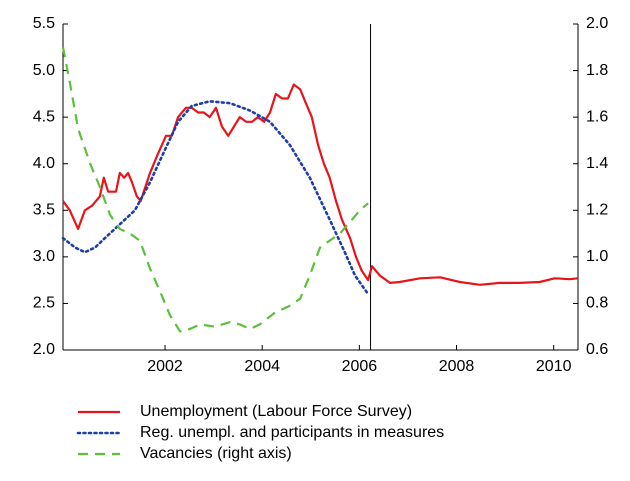 This screenshot has width=630, height=481. I want to click on y-tick-label: 2.0, so click(44, 349).